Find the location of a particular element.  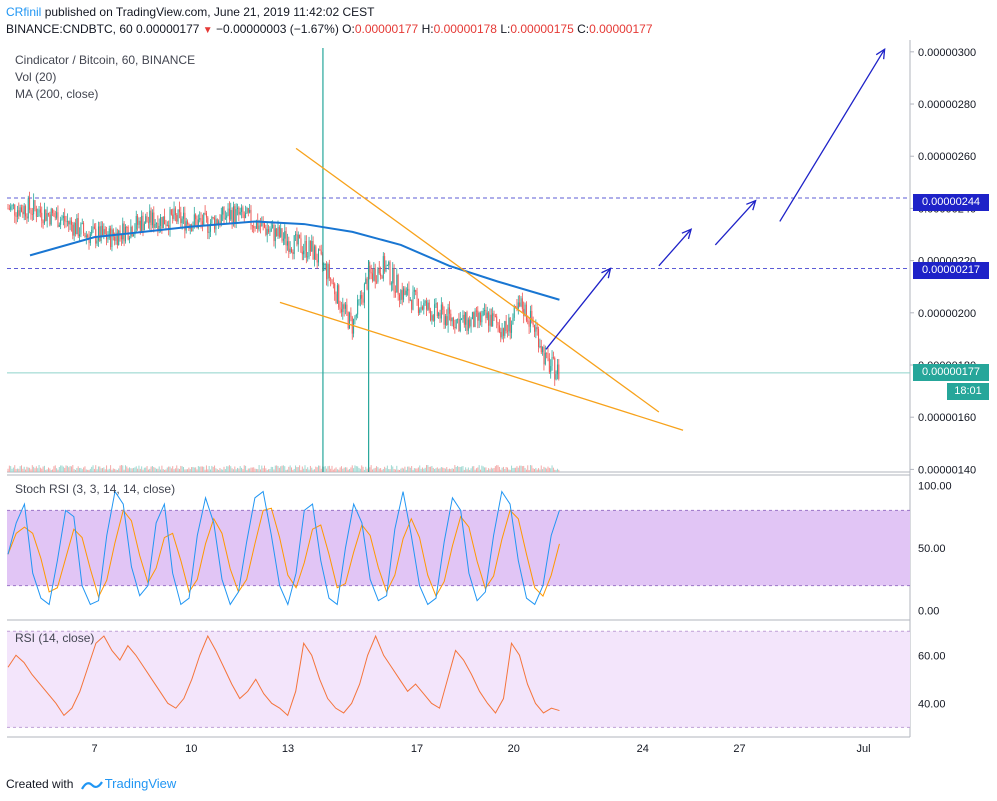

brand-link: TradingView is located at coordinates (140, 783).